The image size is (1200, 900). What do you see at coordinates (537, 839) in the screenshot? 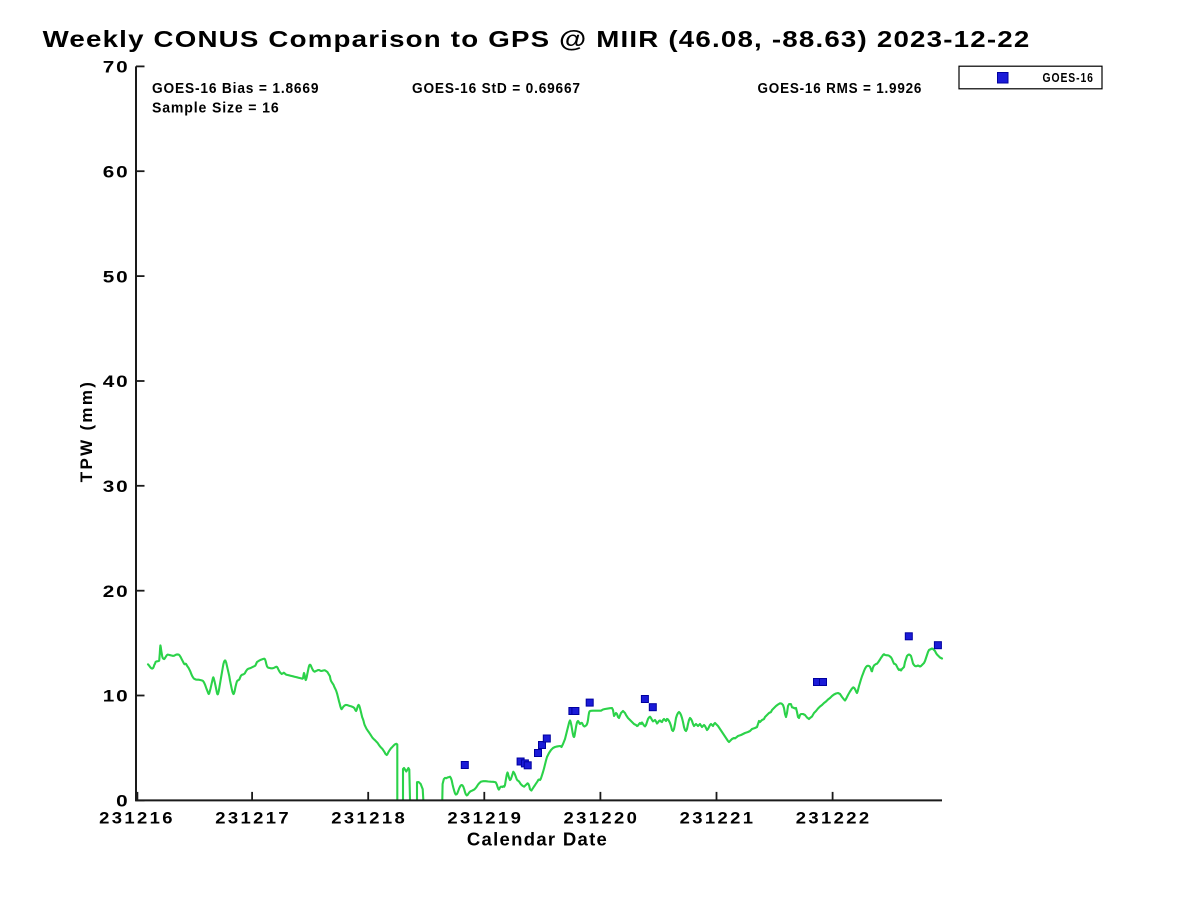
I see `svg-text: Calendar Date` at bounding box center [537, 839].